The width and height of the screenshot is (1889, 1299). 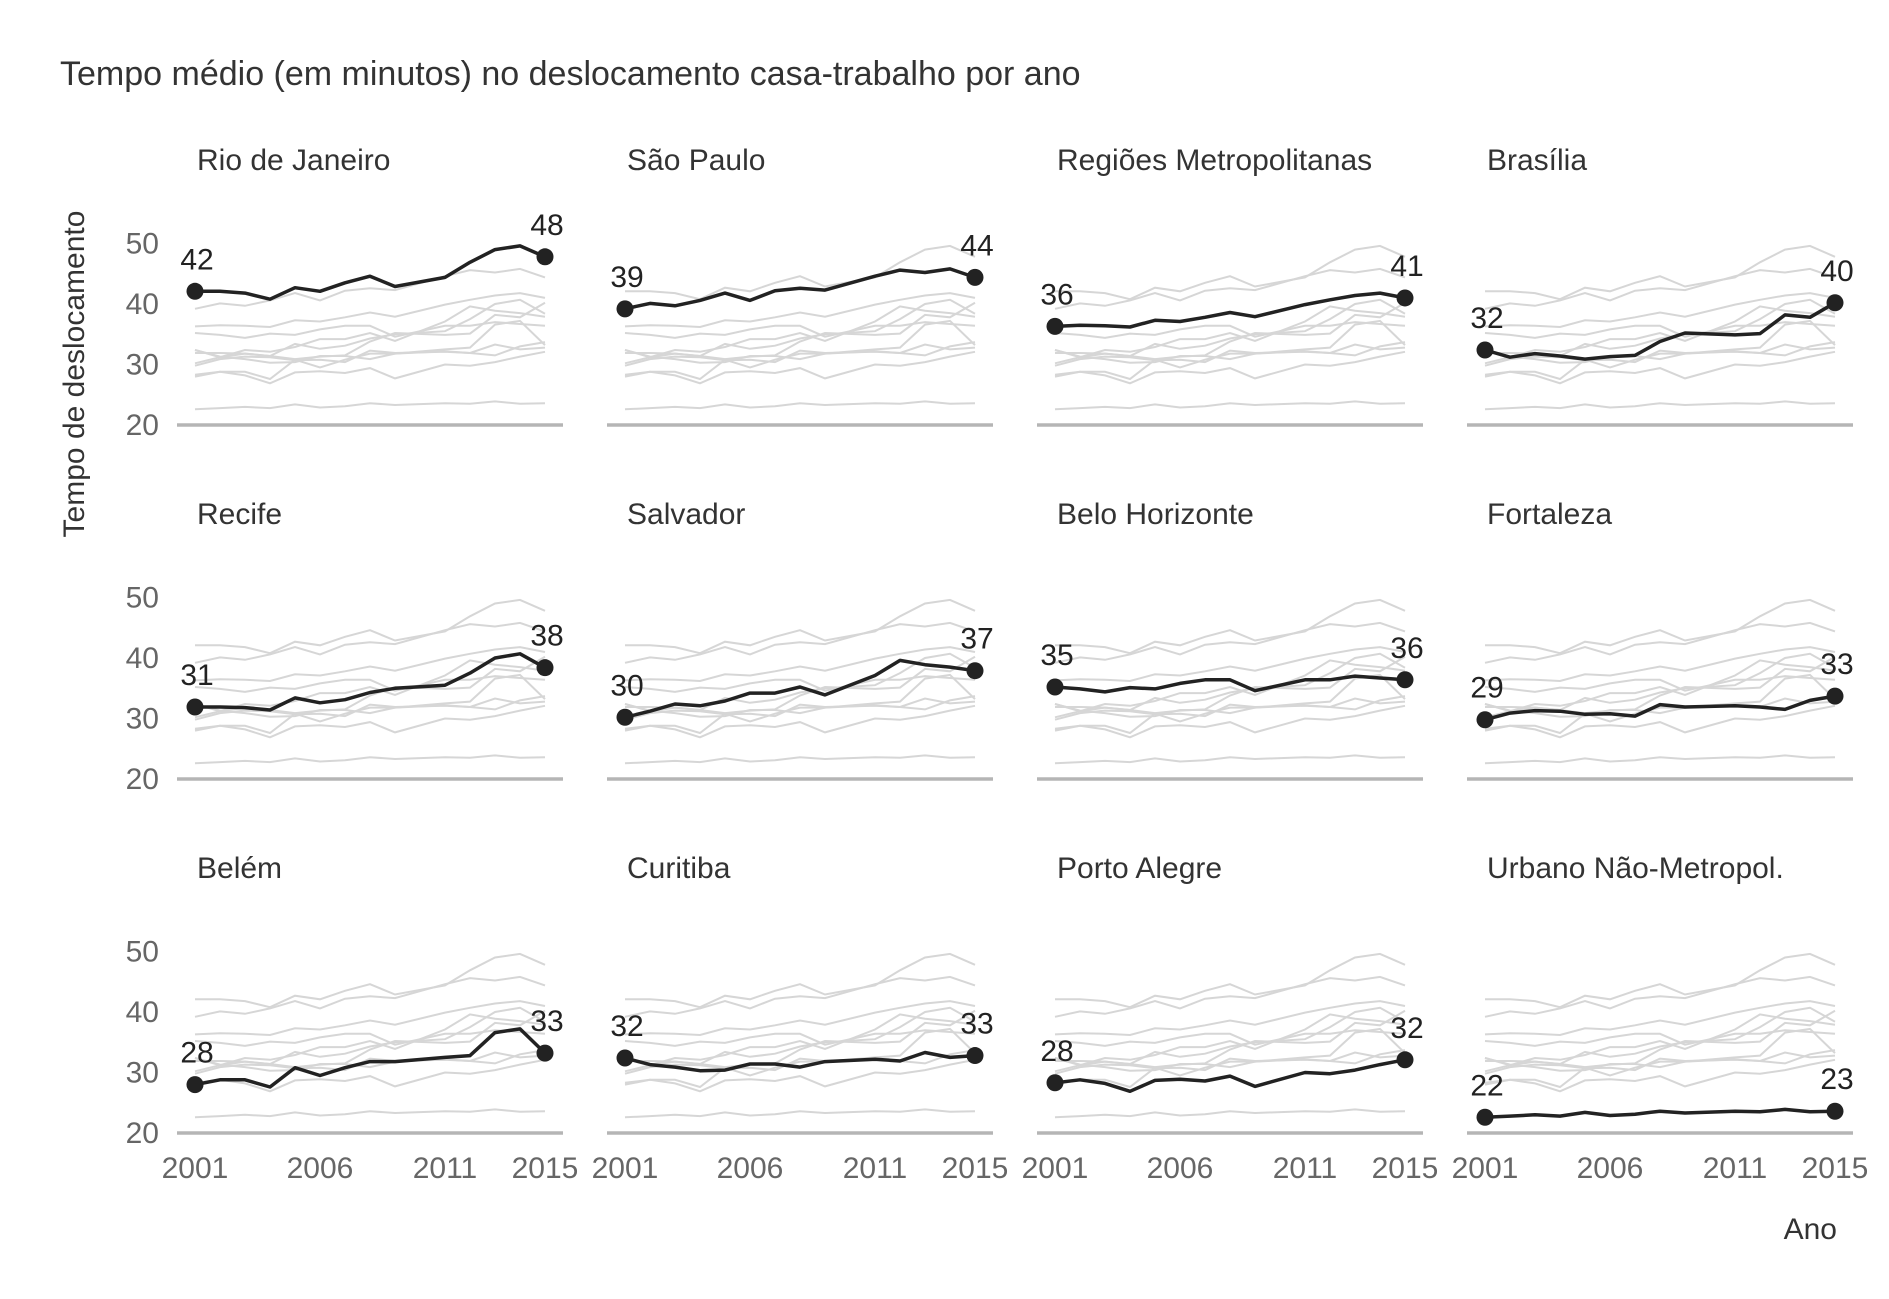 I want to click on facet-strip-label: Salvador, so click(x=686, y=514).